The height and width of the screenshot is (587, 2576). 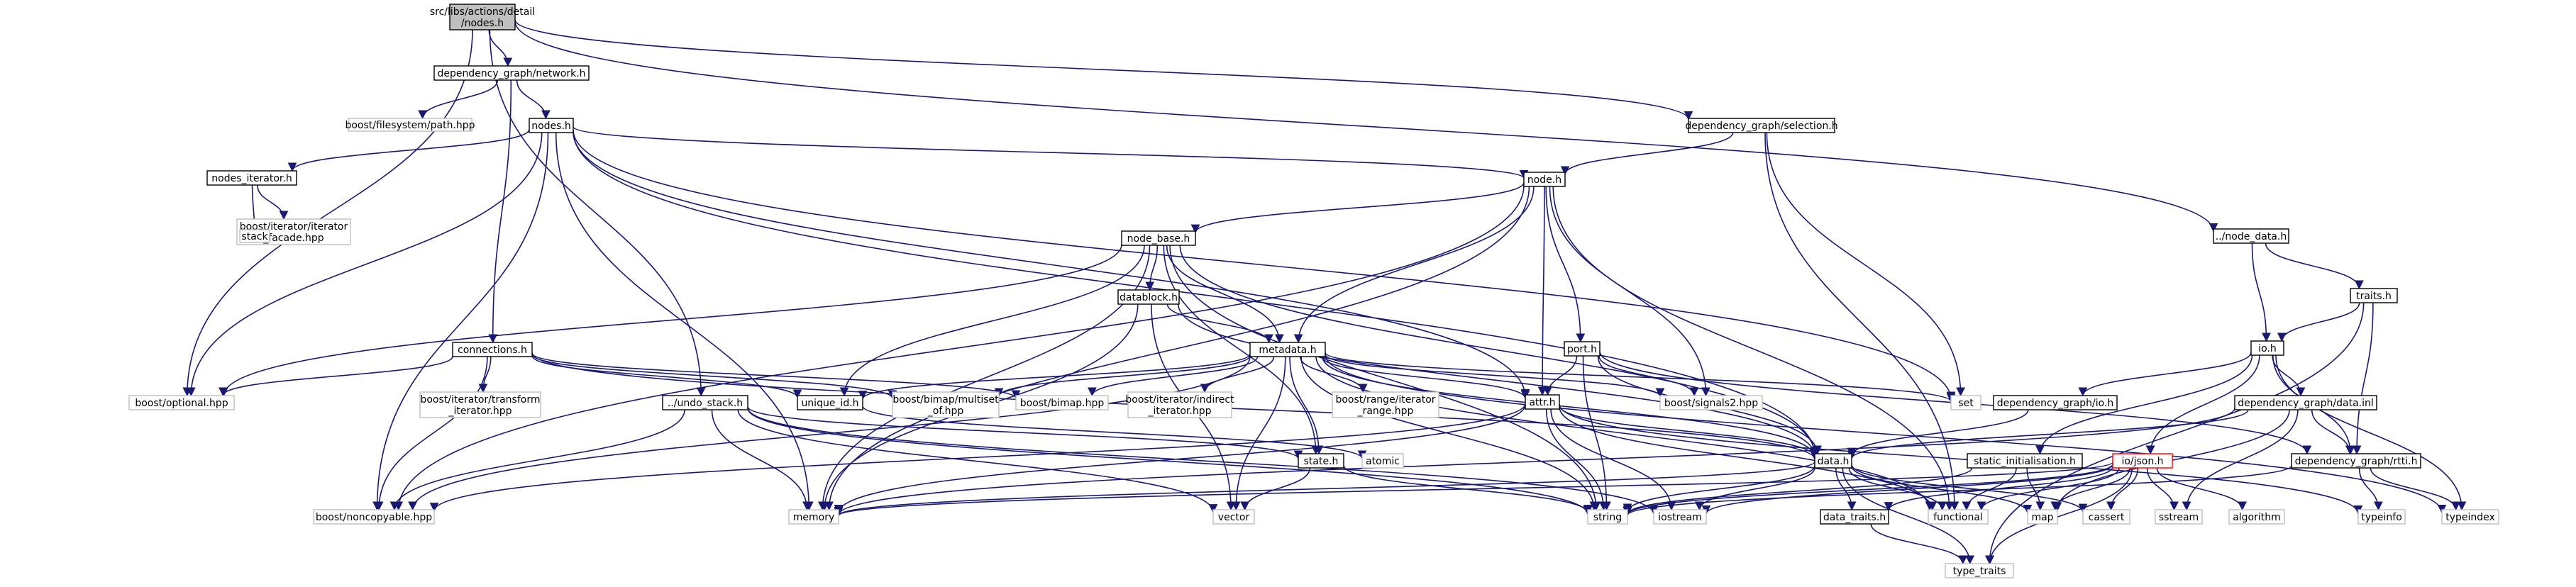 I want to click on node-nodes-iterator: nodes_iterator.h, so click(x=251, y=178).